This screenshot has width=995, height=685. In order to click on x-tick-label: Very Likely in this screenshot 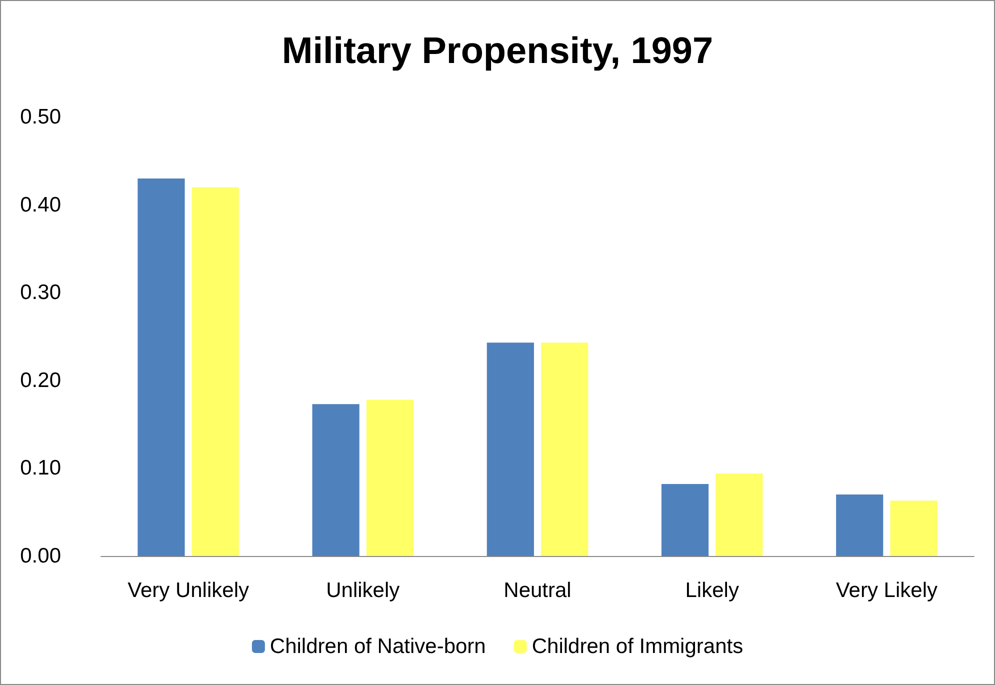, I will do `click(887, 590)`.